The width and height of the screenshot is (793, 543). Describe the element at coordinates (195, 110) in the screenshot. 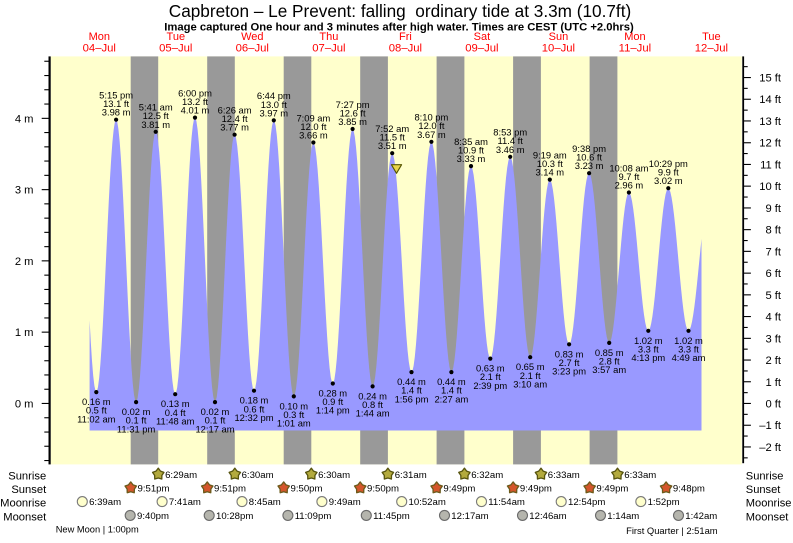

I see `svg-text: 4.01 m` at that location.